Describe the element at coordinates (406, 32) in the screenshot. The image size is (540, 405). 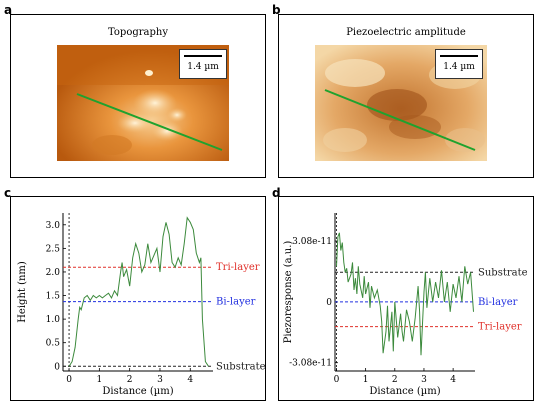
I see `panel-b-title: Piezoelectric amplitude` at that location.